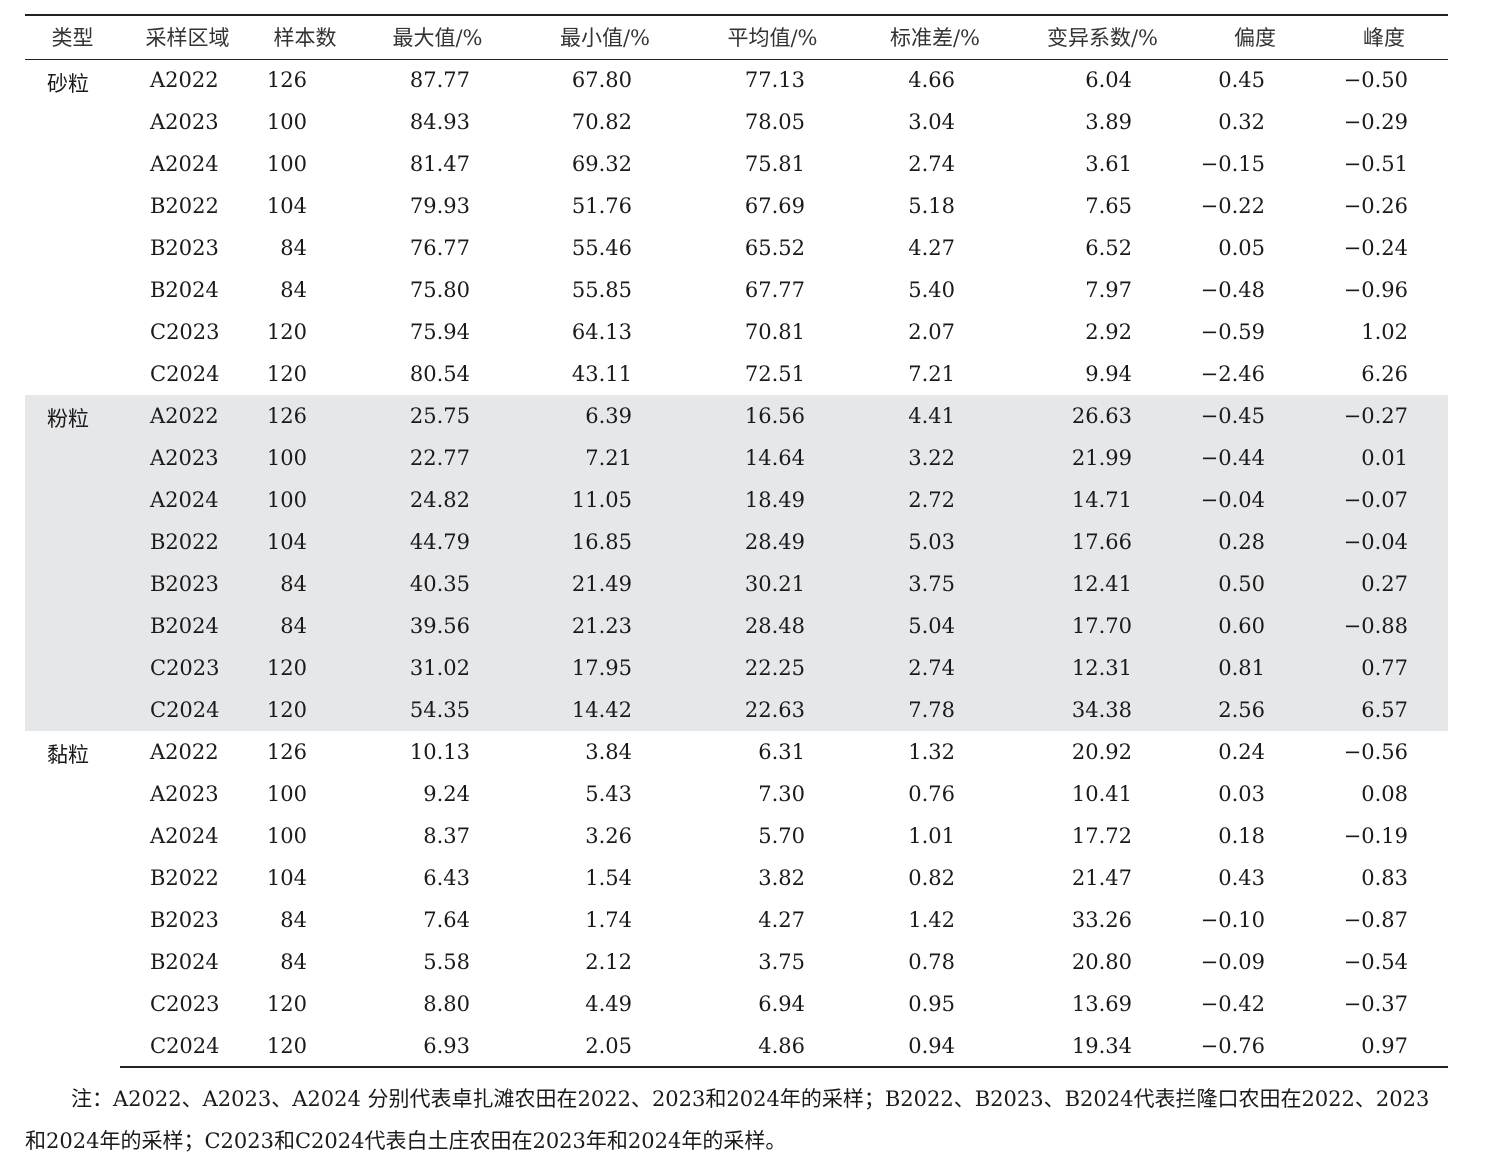  Describe the element at coordinates (931, 374) in the screenshot. I see `value-cell: 7.21` at that location.